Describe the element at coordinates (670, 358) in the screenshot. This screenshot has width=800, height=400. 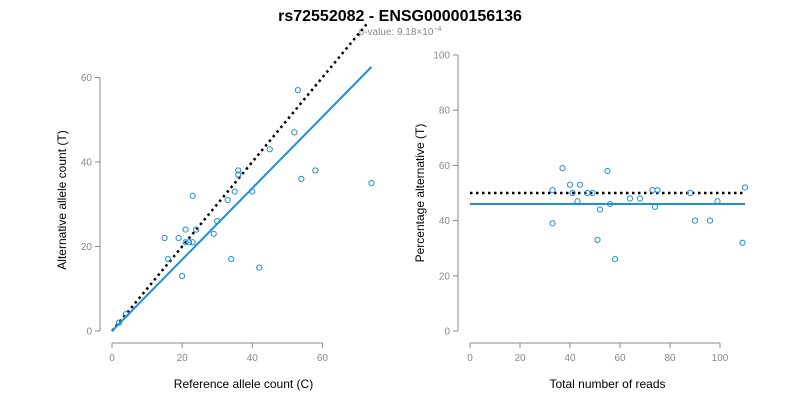
I see `right-x-tick-label: 80` at that location.